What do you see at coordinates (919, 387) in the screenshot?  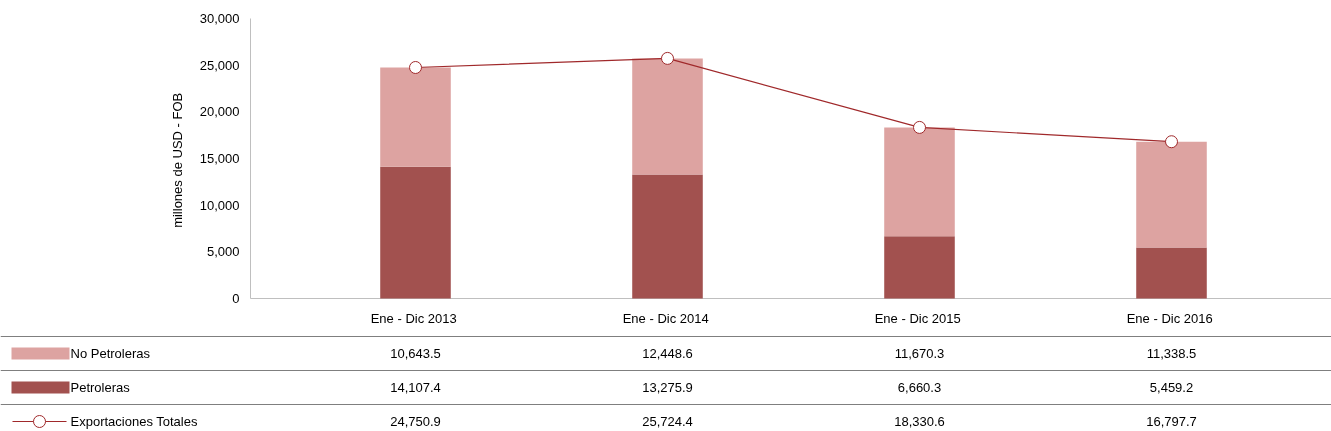 I see `data-label: 6,660.3` at bounding box center [919, 387].